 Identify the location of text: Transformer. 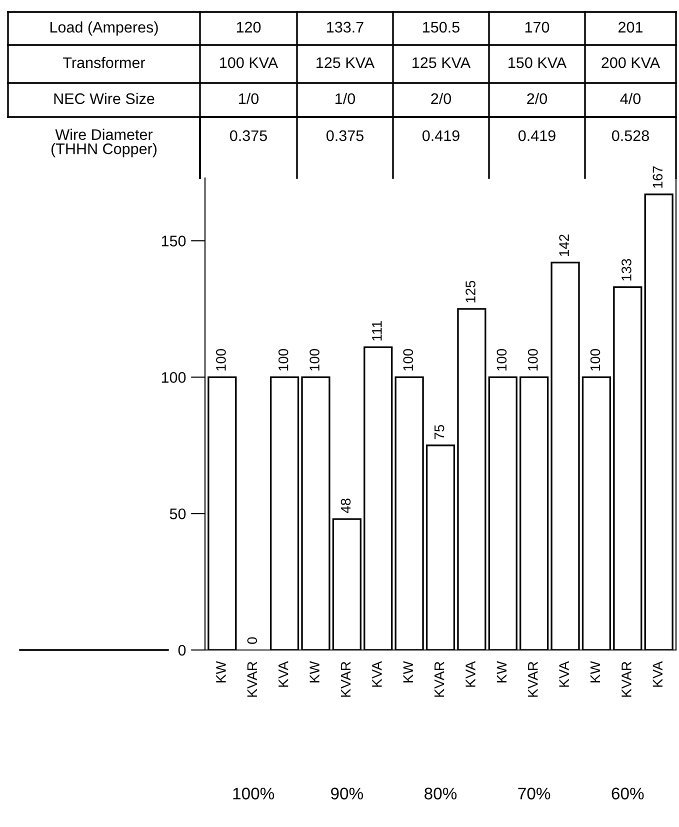
(104, 62).